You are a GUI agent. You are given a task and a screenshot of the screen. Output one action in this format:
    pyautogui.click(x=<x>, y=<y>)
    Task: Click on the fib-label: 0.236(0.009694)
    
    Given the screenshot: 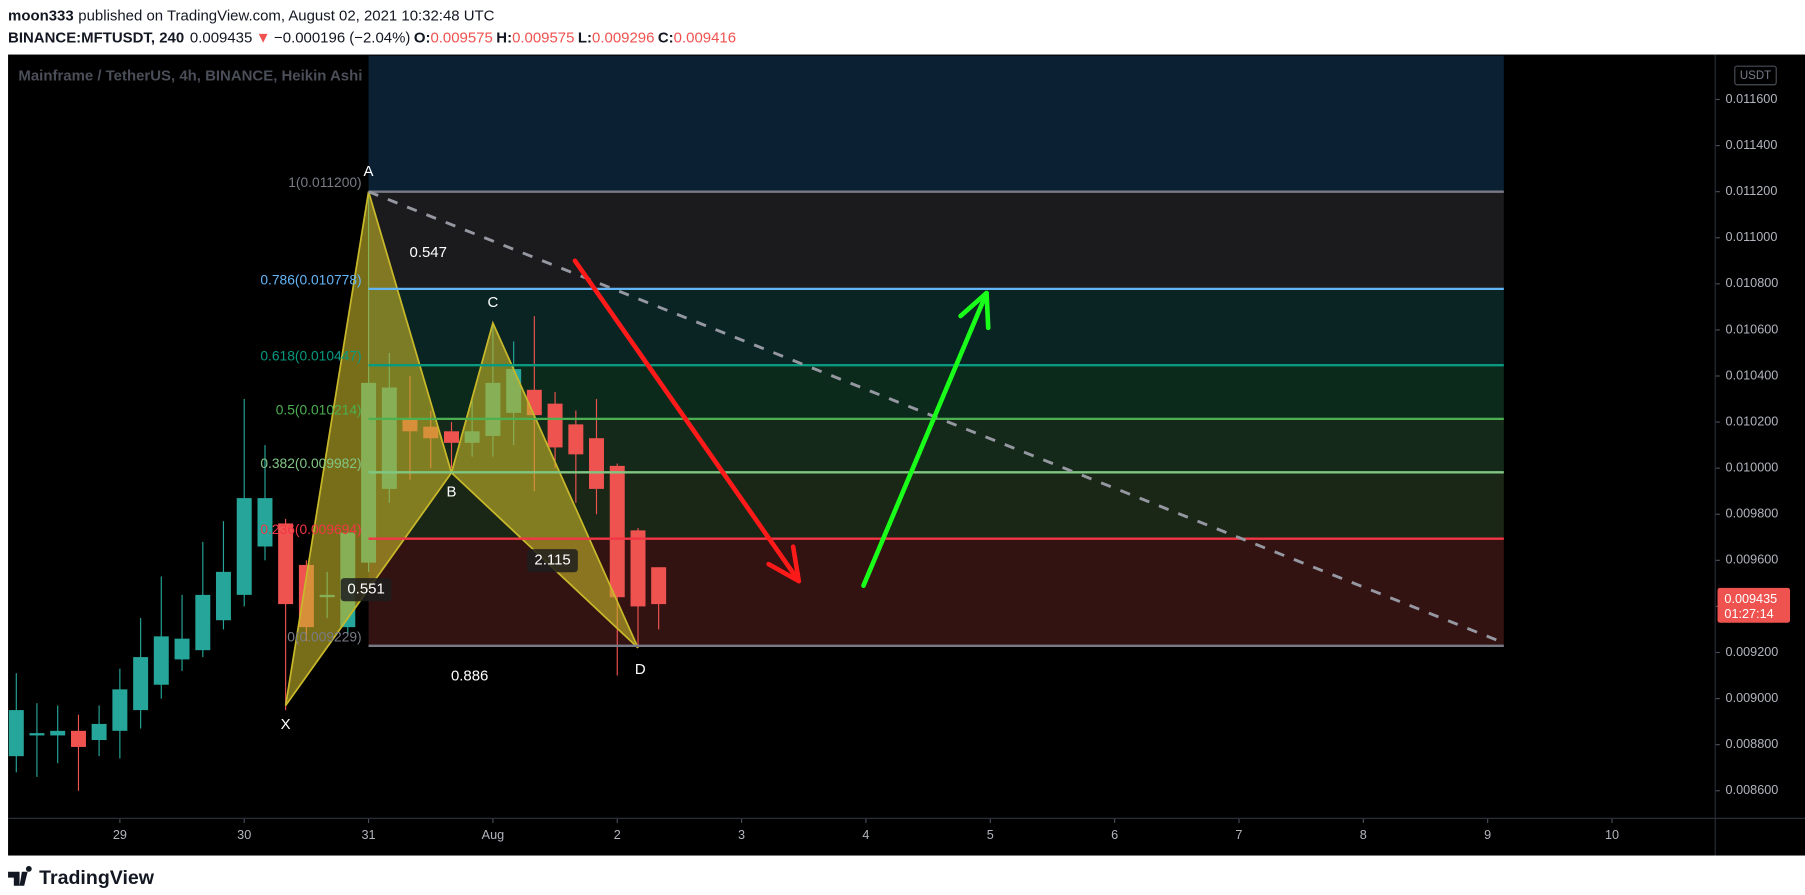 What is the action you would take?
    pyautogui.click(x=310, y=529)
    